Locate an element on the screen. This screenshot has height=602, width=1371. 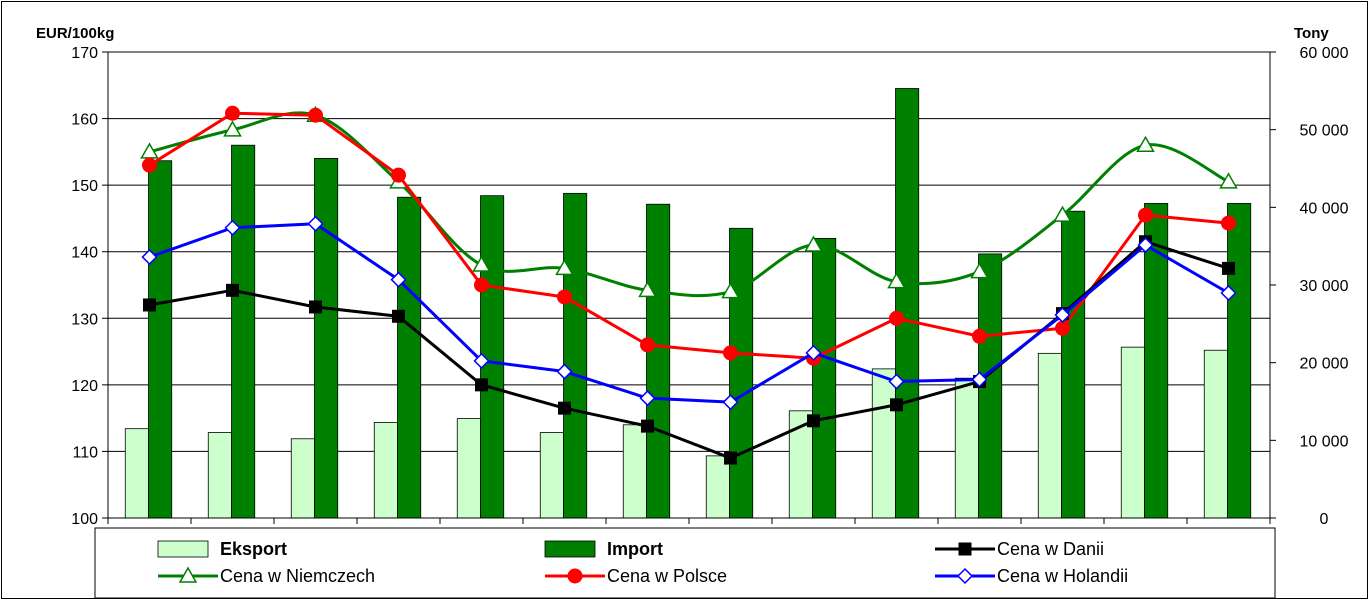
left-tick-label: 150 is located at coordinates (84, 186).